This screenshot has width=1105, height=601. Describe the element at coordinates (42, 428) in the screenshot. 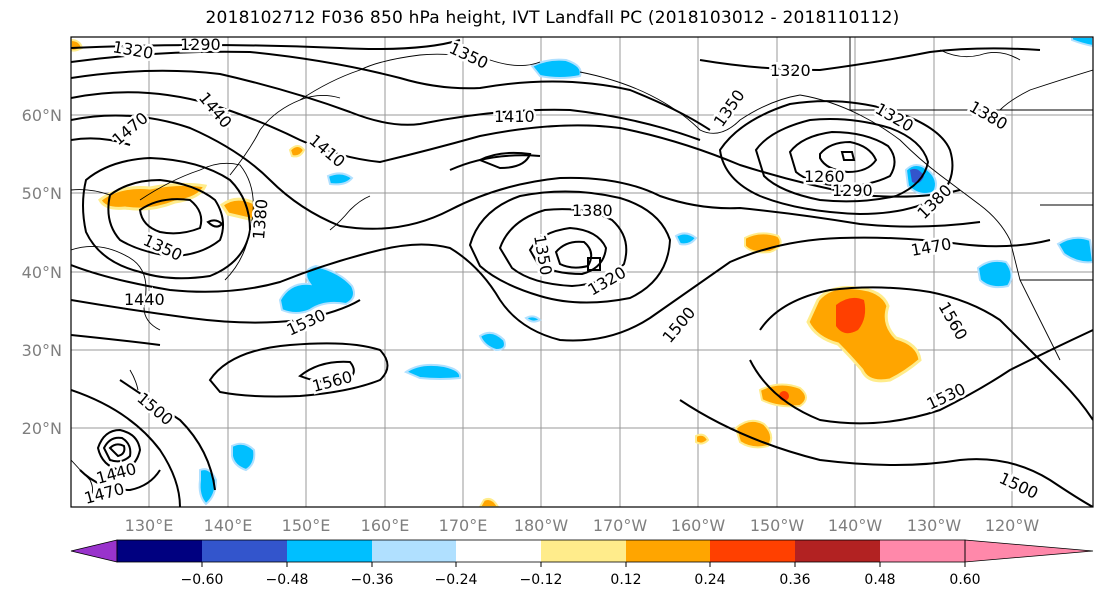

I see `lat-label: 20°N` at that location.